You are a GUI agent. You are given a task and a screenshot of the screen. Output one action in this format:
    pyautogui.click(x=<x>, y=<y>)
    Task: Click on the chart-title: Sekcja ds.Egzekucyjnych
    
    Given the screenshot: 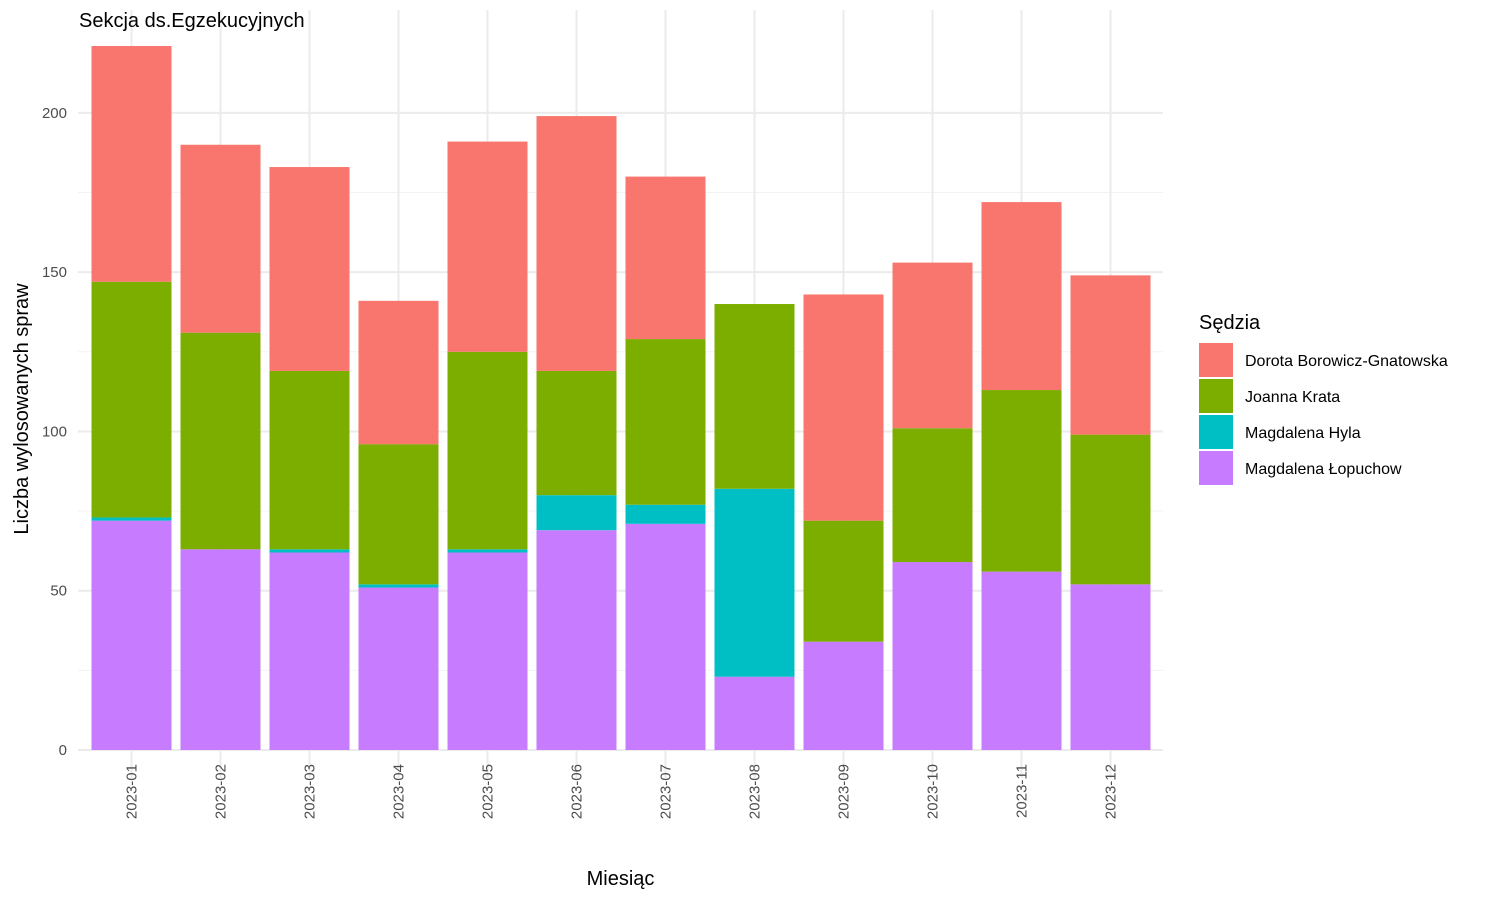 What is the action you would take?
    pyautogui.click(x=192, y=21)
    